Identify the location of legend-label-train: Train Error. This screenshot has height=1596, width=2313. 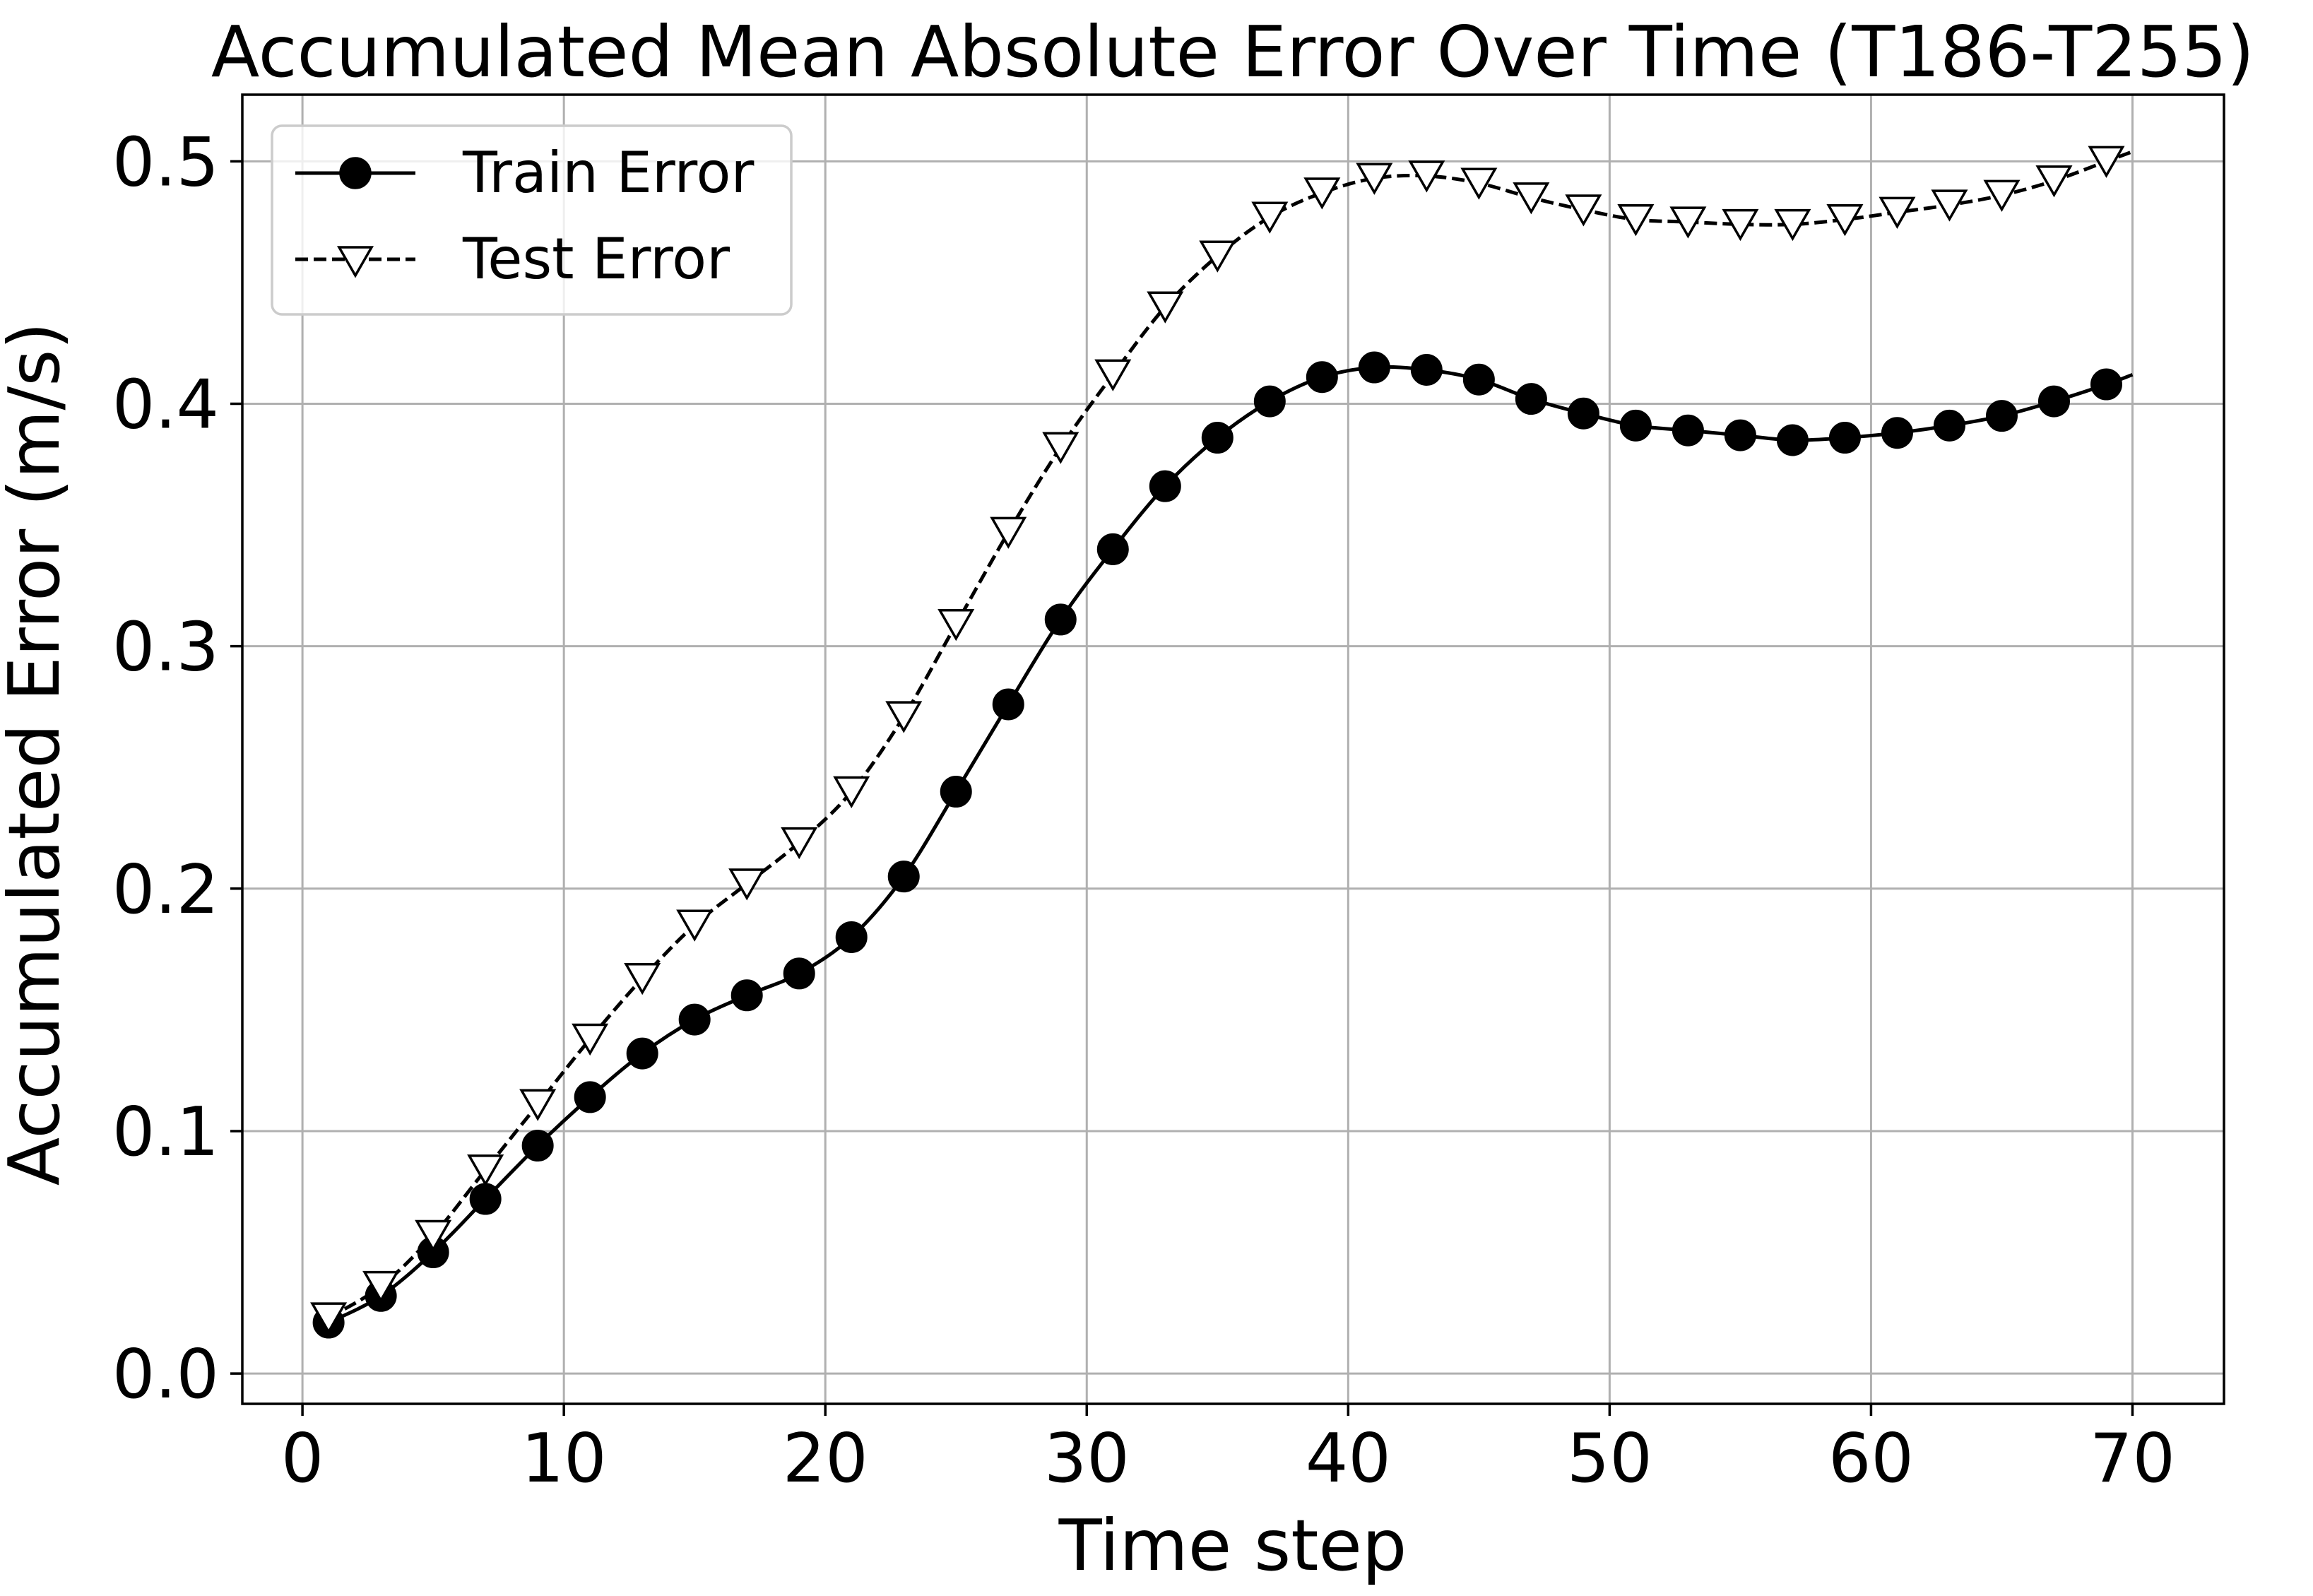
(608, 173).